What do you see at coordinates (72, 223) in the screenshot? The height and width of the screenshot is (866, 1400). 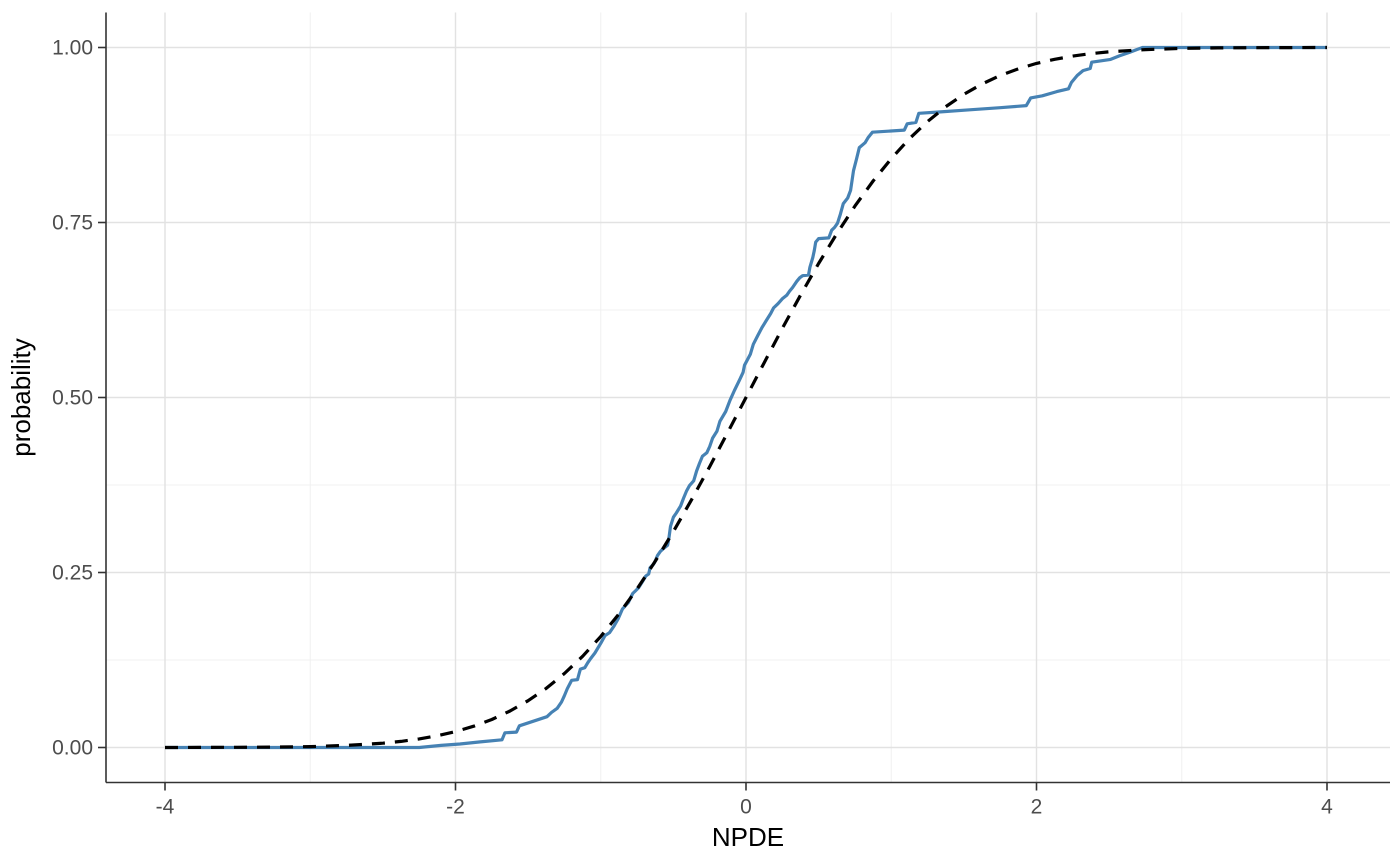 I see `y-tick-label: 0.75` at bounding box center [72, 223].